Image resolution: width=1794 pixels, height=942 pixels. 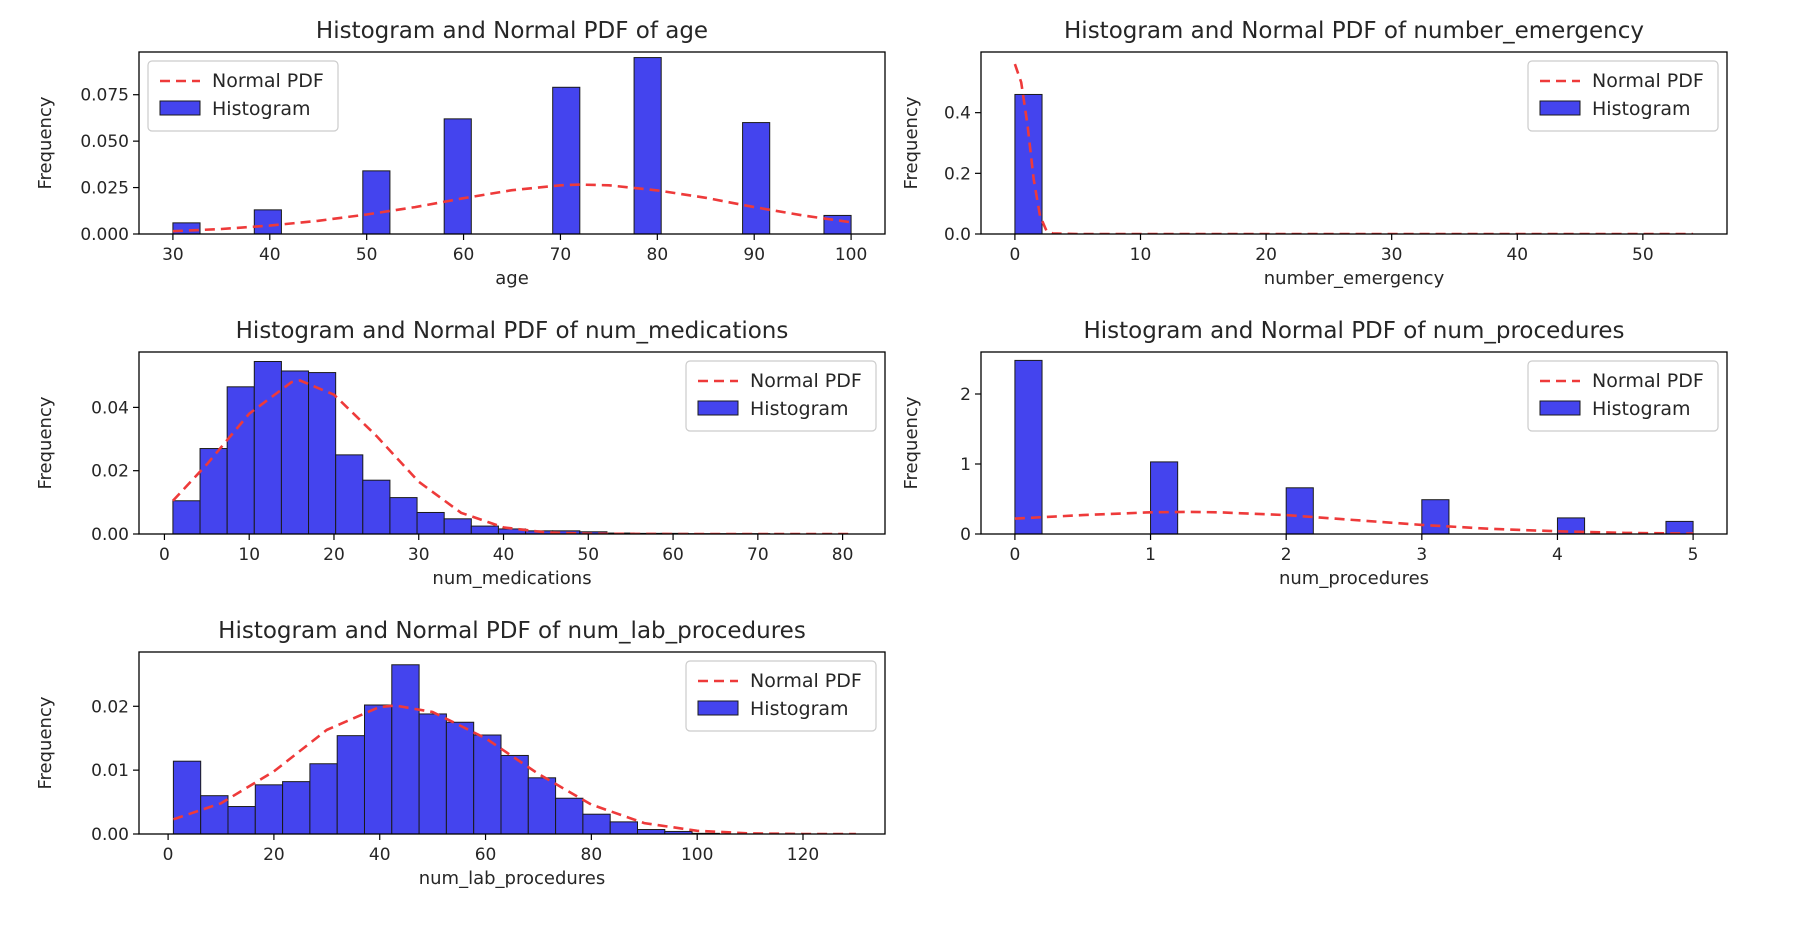 What do you see at coordinates (110, 408) in the screenshot?
I see `y-tick-label: 0.04` at bounding box center [110, 408].